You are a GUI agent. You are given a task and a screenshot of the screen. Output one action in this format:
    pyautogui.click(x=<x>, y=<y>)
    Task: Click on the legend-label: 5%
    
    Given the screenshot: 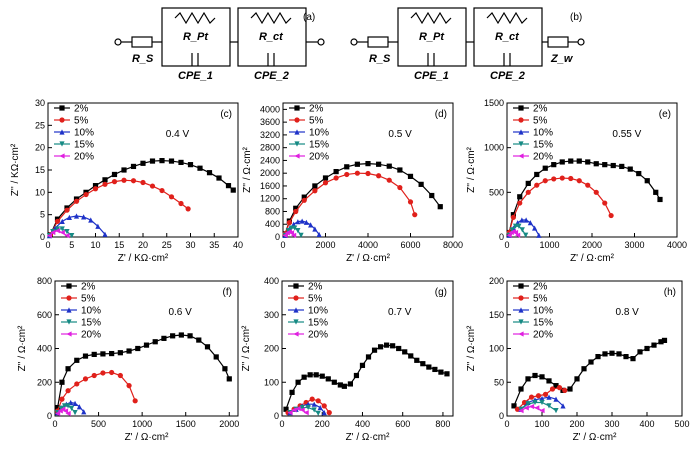 What is the action you would take?
    pyautogui.click(x=540, y=121)
    